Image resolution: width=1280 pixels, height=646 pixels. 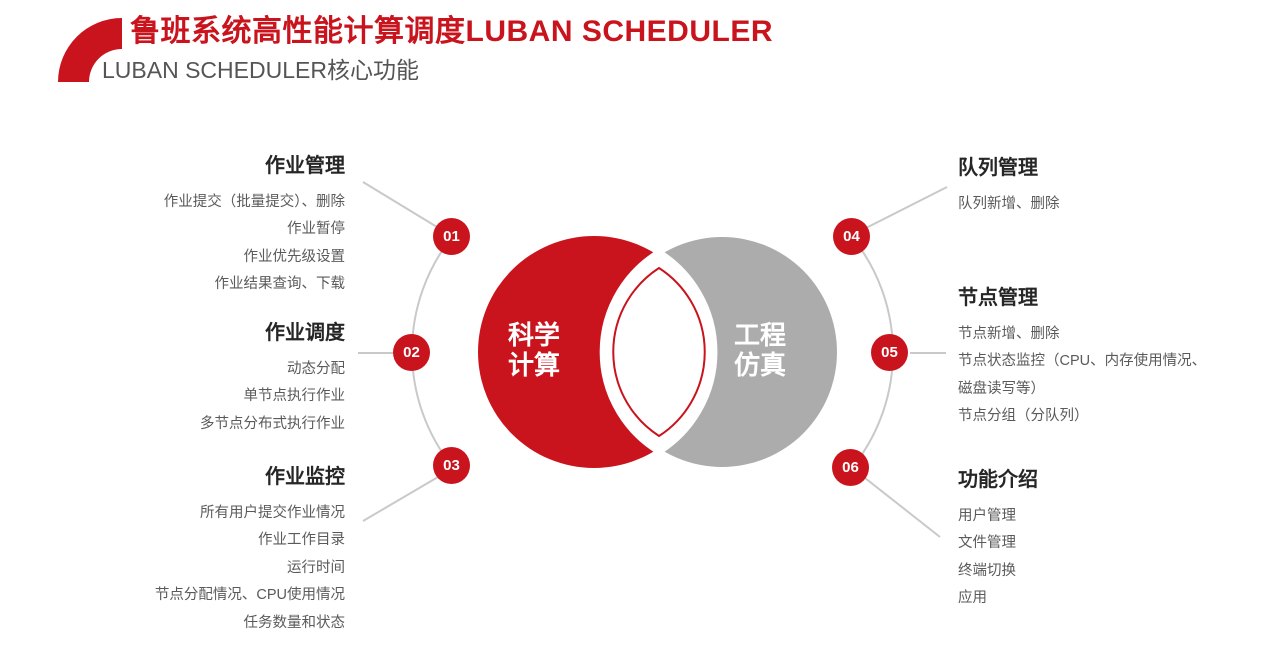 What do you see at coordinates (1115, 186) in the screenshot?
I see `section-queue-management: 队列管理 队列新增、删除` at bounding box center [1115, 186].